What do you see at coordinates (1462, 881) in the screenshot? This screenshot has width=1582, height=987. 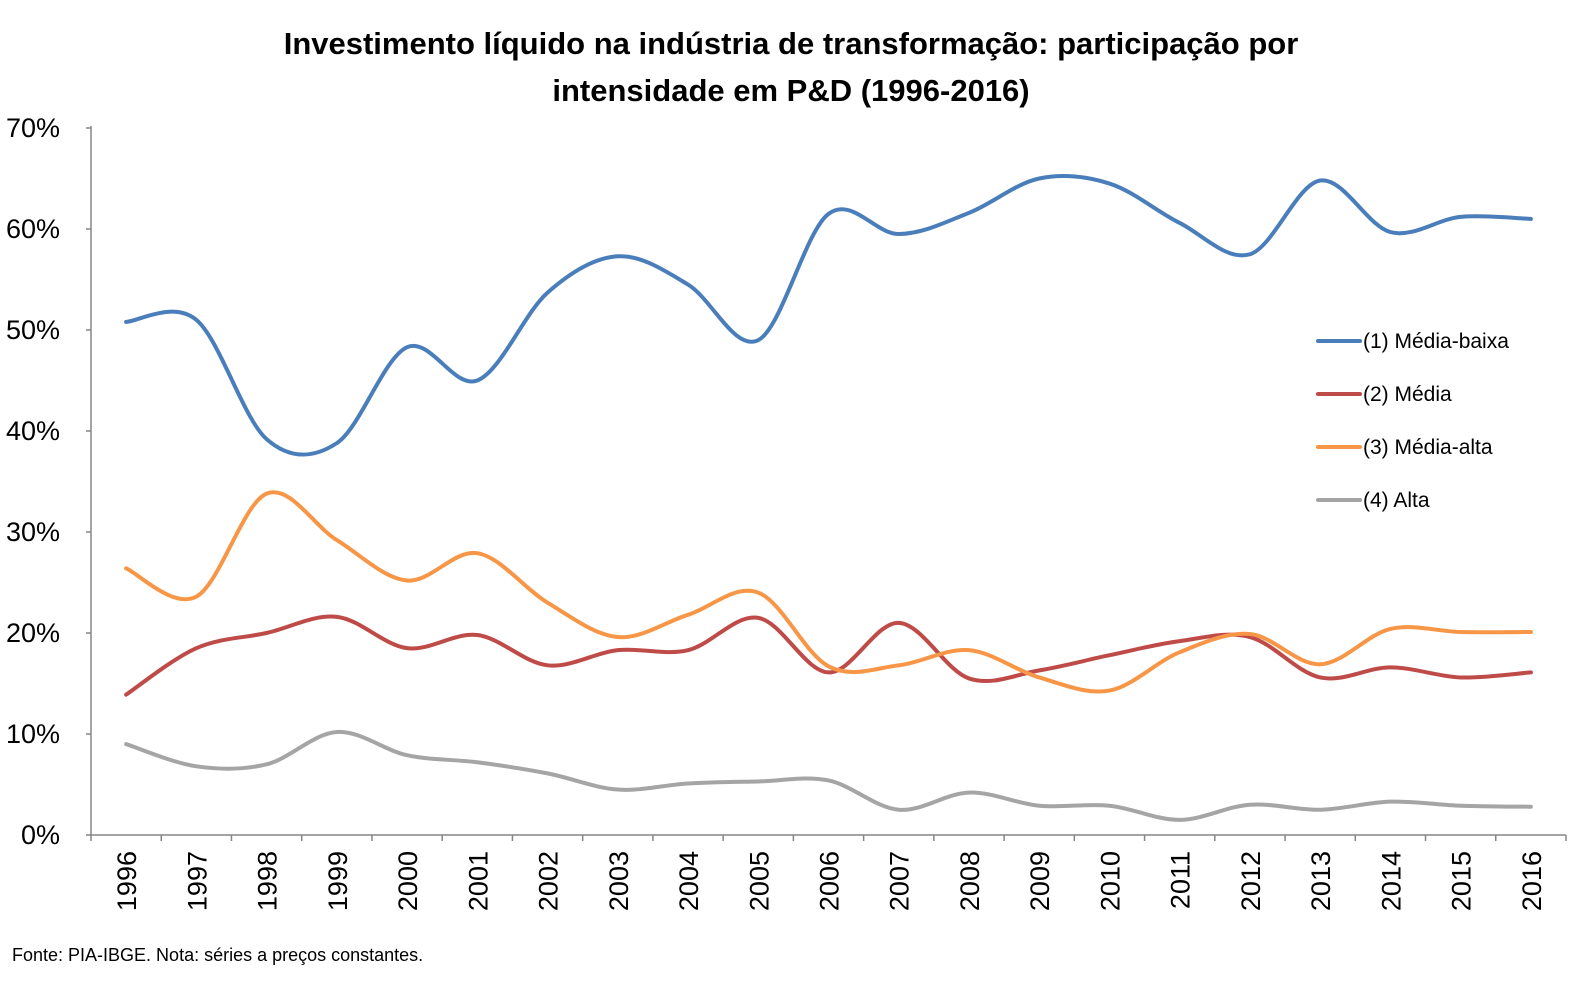 I see `x-tick-label: 2015` at bounding box center [1462, 881].